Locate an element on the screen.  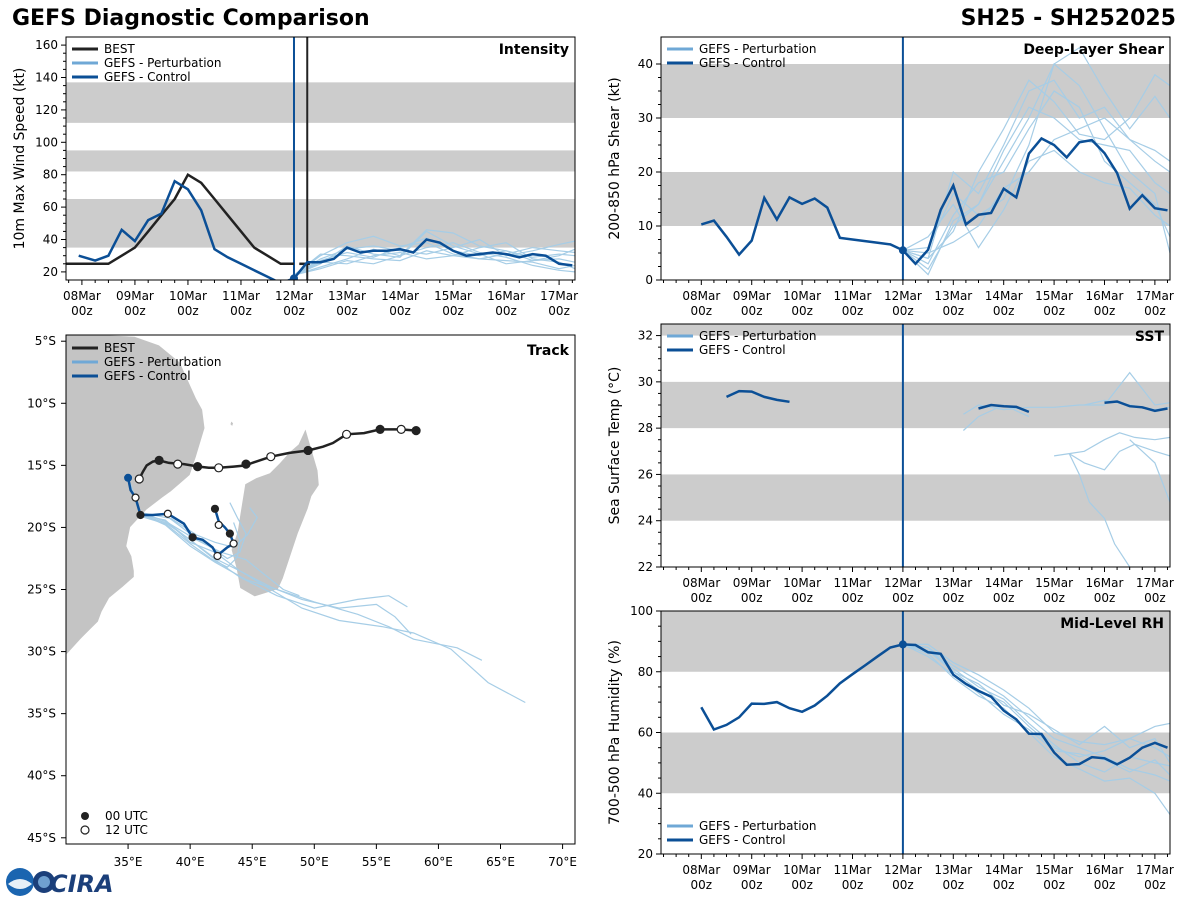
sst-xtick-day: 12Mar is located at coordinates (903, 583).